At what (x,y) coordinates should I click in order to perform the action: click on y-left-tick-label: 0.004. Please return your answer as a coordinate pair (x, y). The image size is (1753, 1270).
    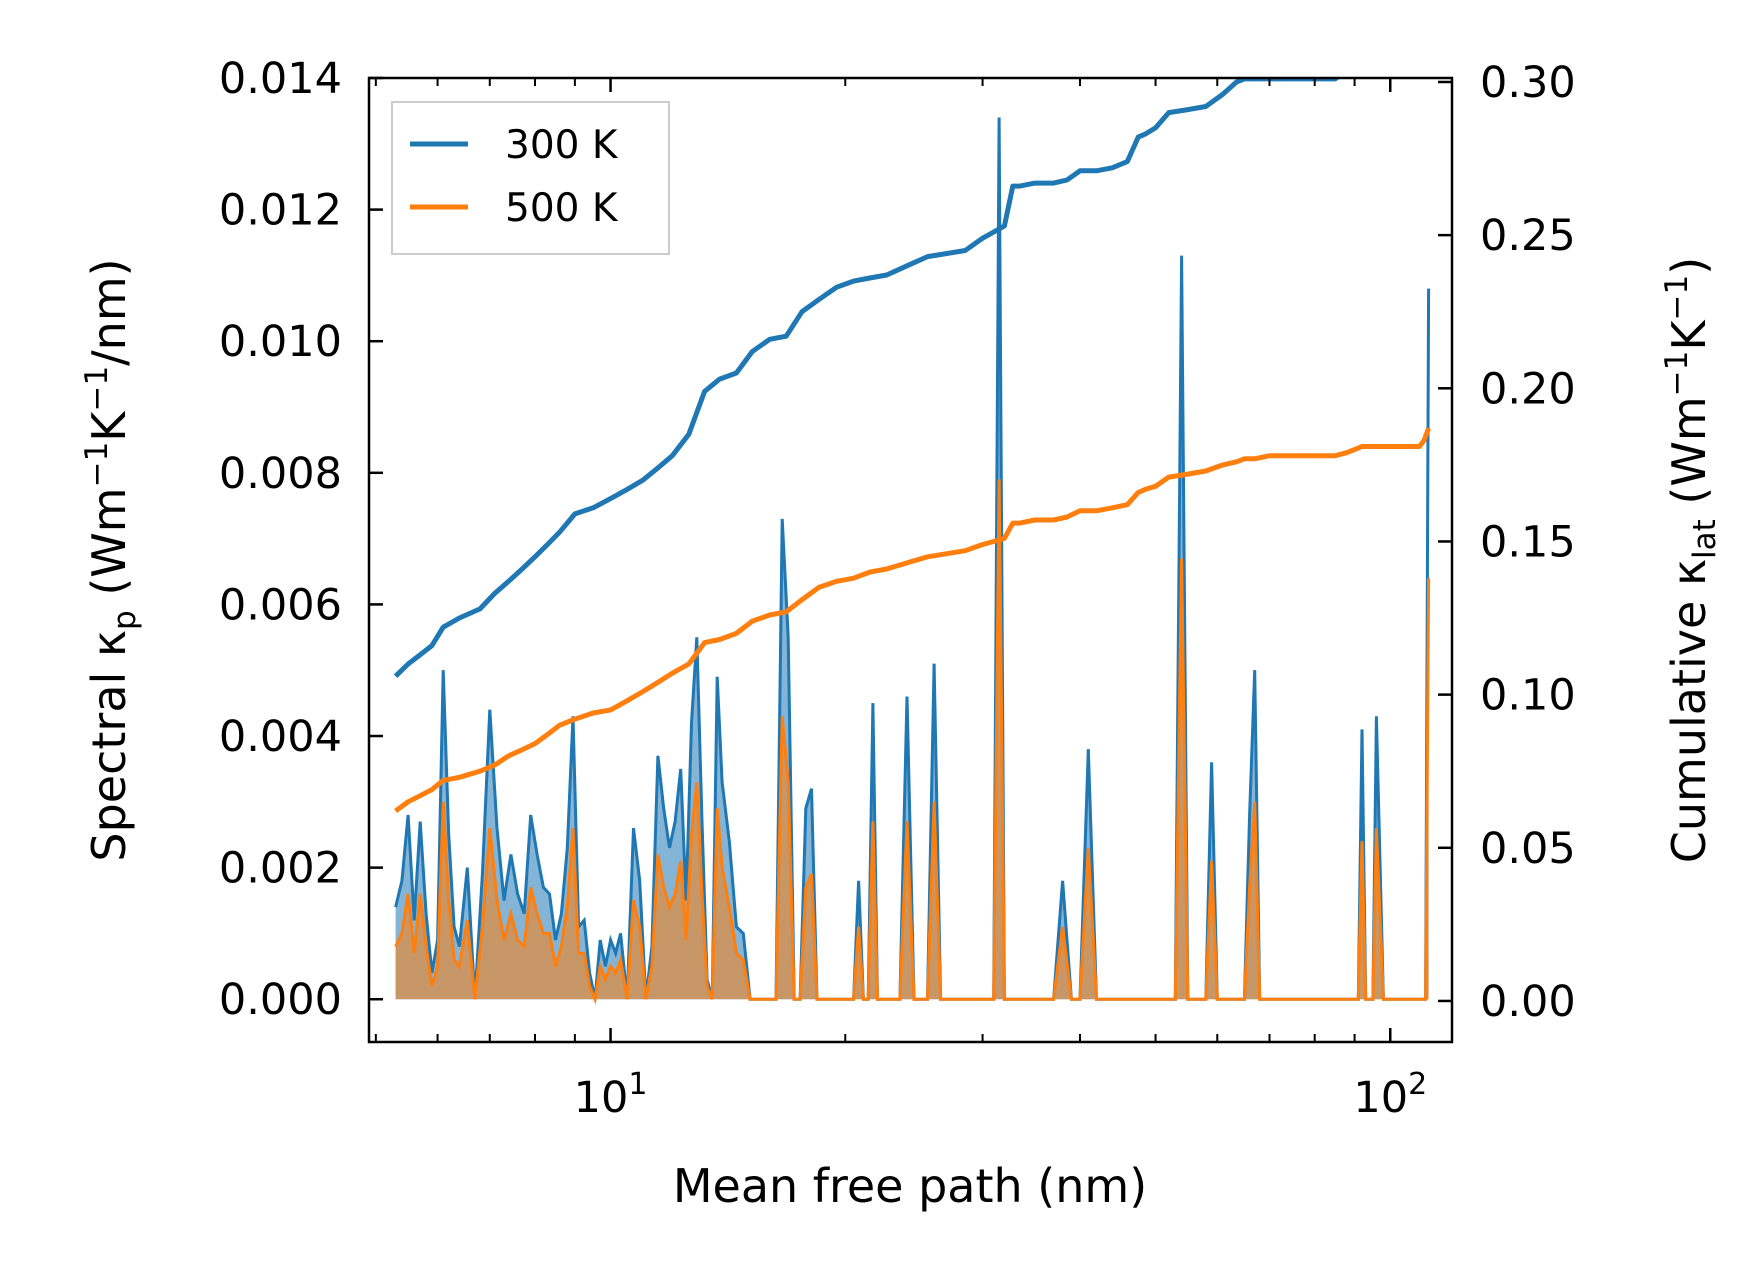
    Looking at the image, I should click on (280, 737).